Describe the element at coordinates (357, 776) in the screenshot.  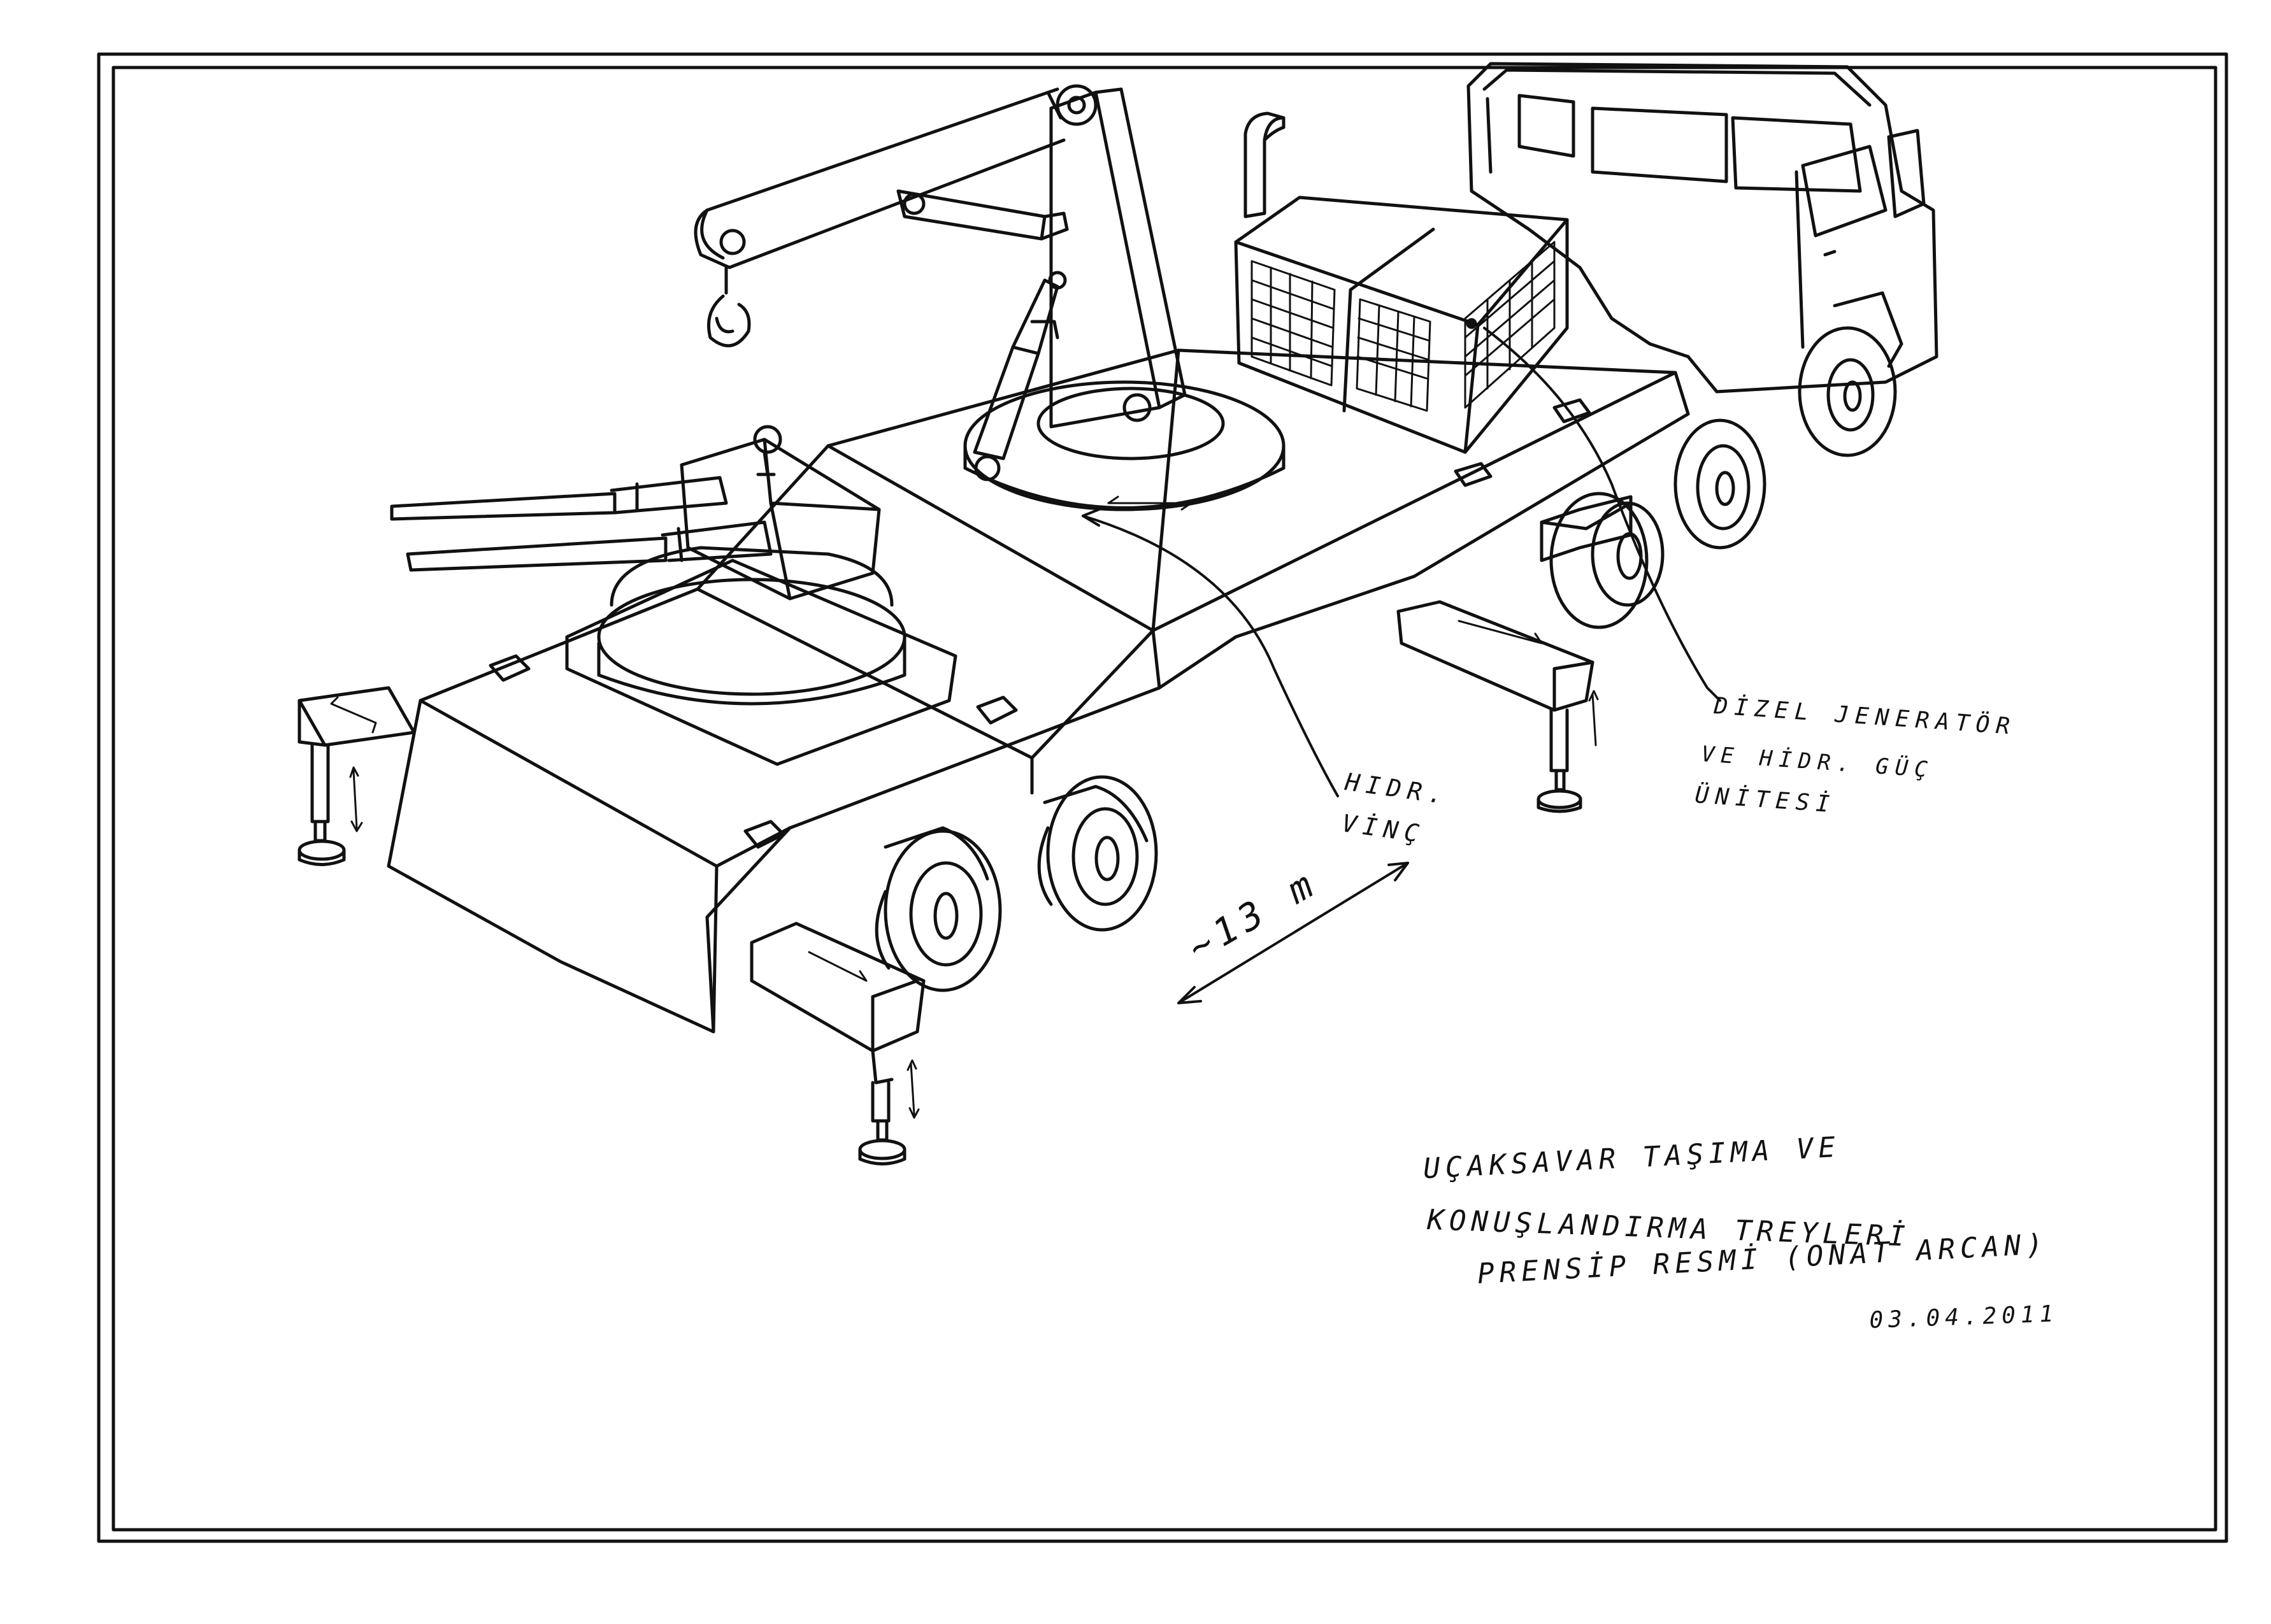
I see `outrigger-rear-left` at that location.